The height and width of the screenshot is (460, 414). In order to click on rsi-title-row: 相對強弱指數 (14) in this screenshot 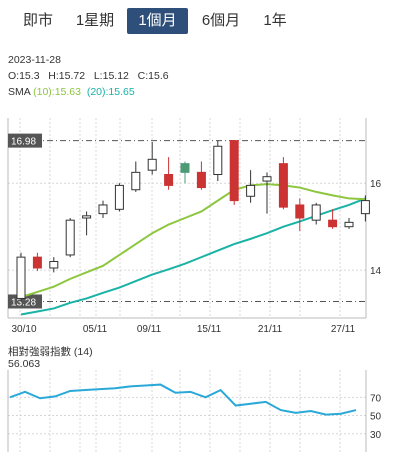, I will do `click(50, 351)`.